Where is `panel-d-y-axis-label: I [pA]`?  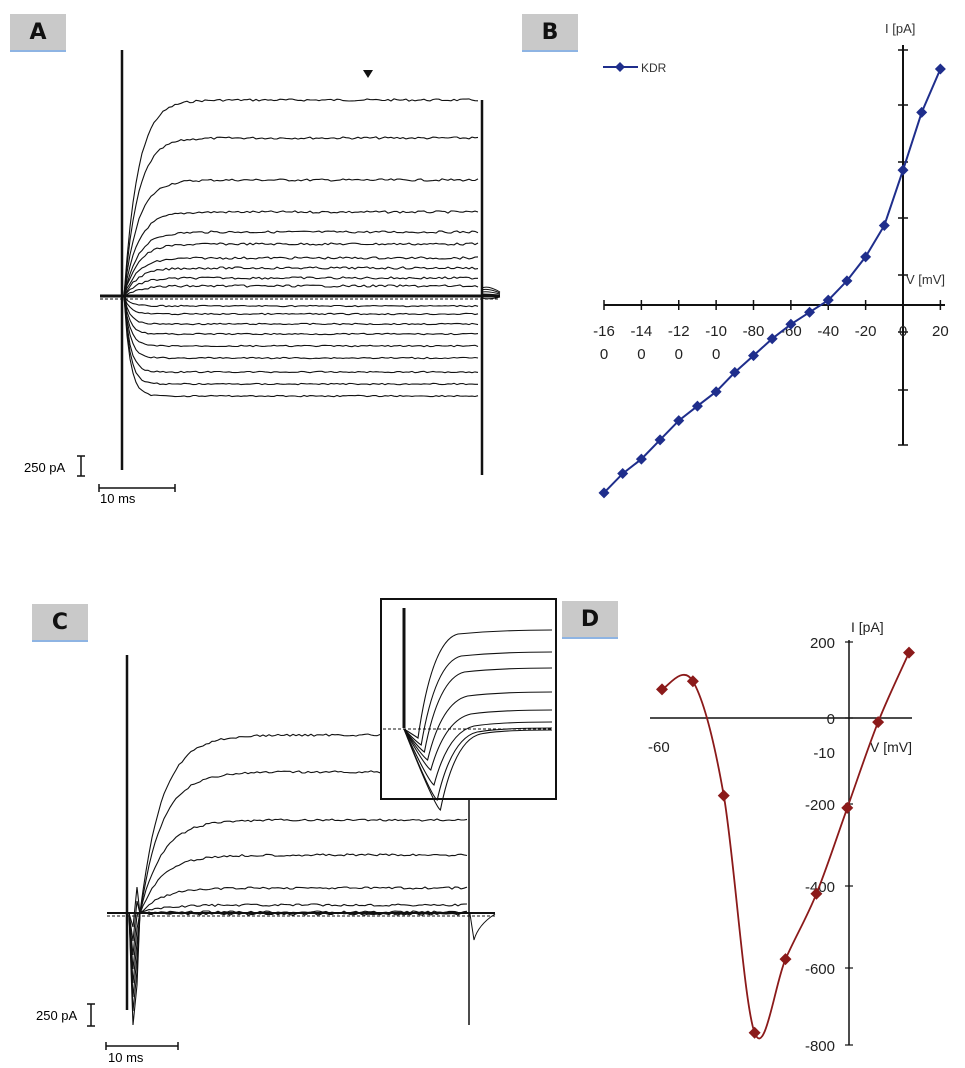 panel-d-y-axis-label: I [pA] is located at coordinates (867, 627).